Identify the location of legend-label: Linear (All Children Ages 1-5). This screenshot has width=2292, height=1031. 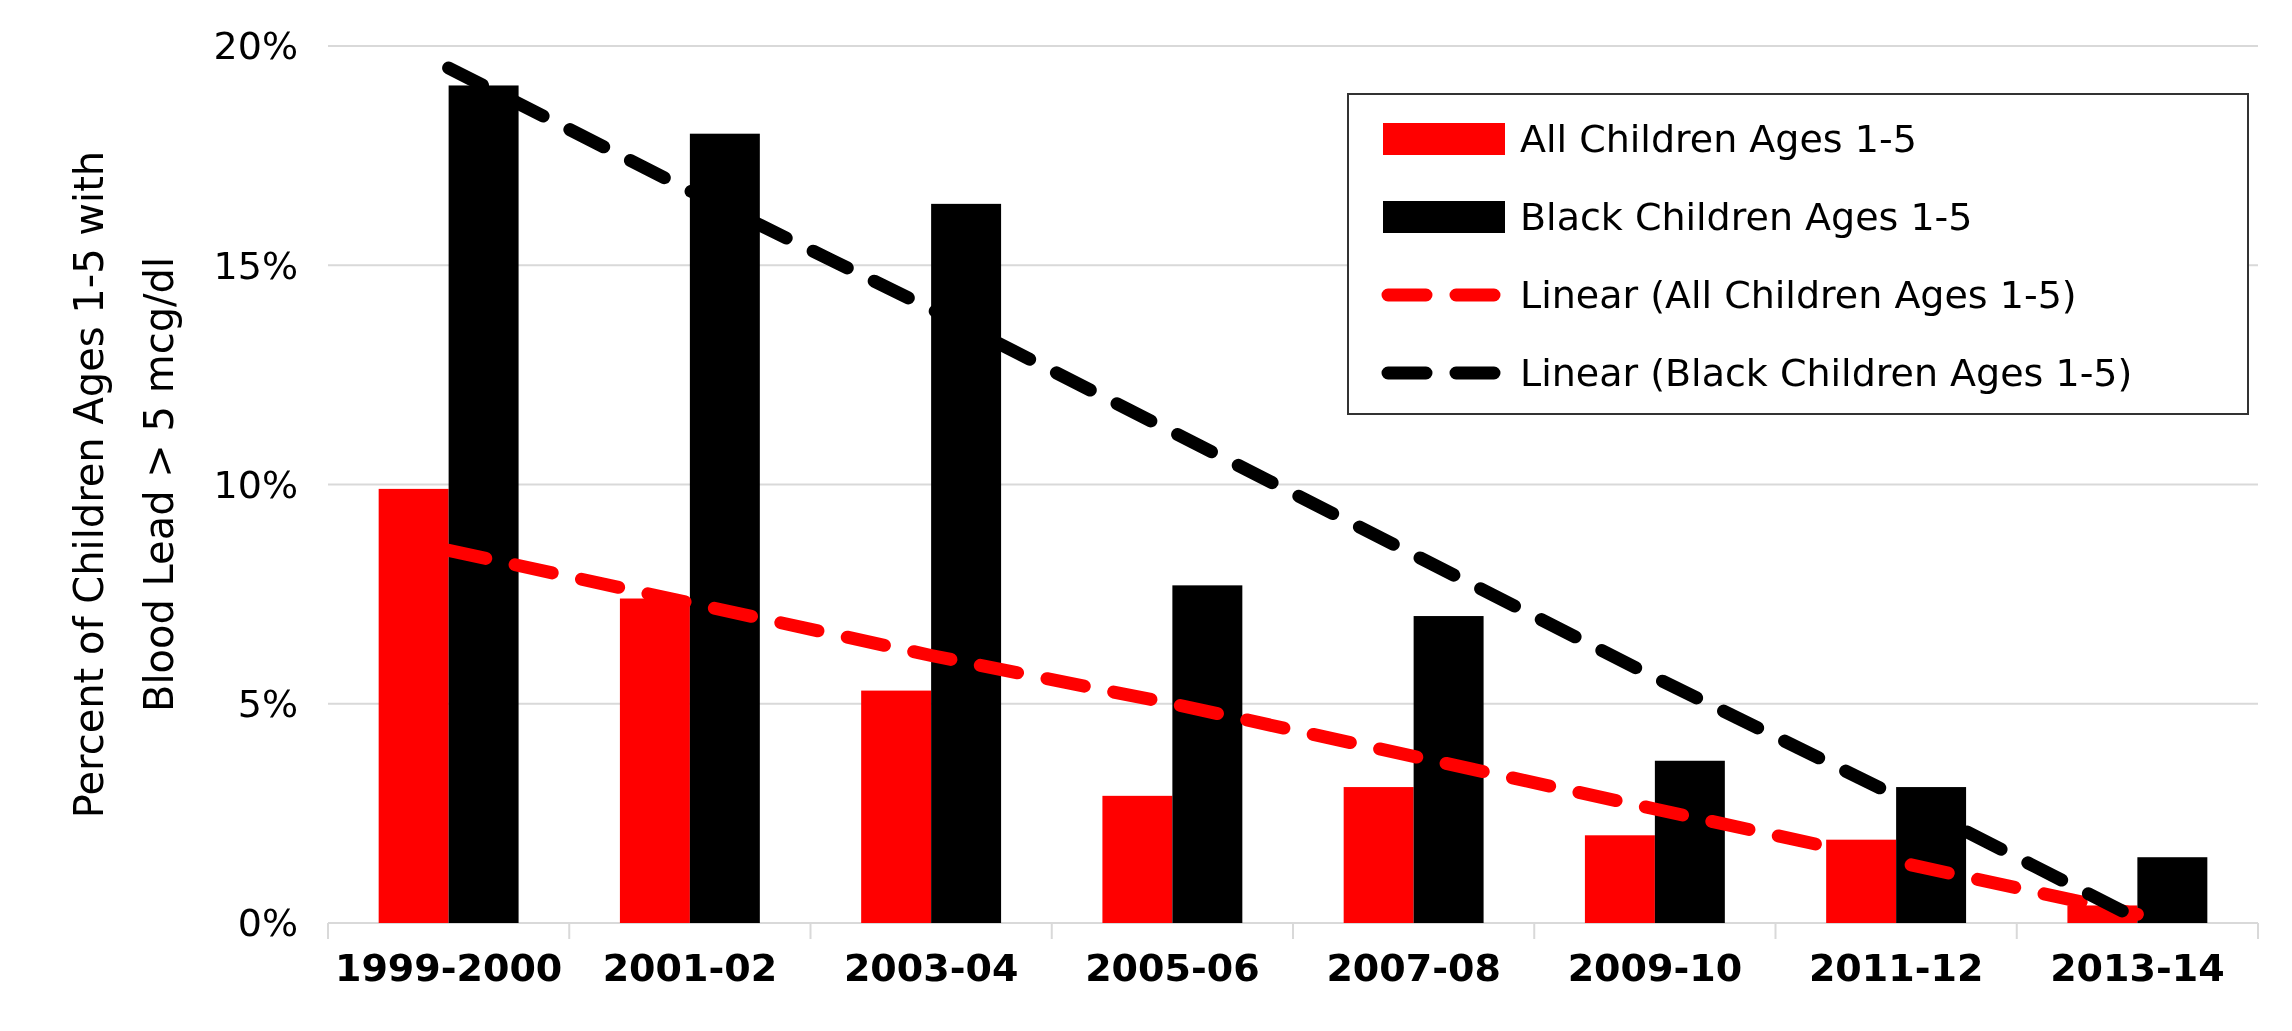
(1798, 295).